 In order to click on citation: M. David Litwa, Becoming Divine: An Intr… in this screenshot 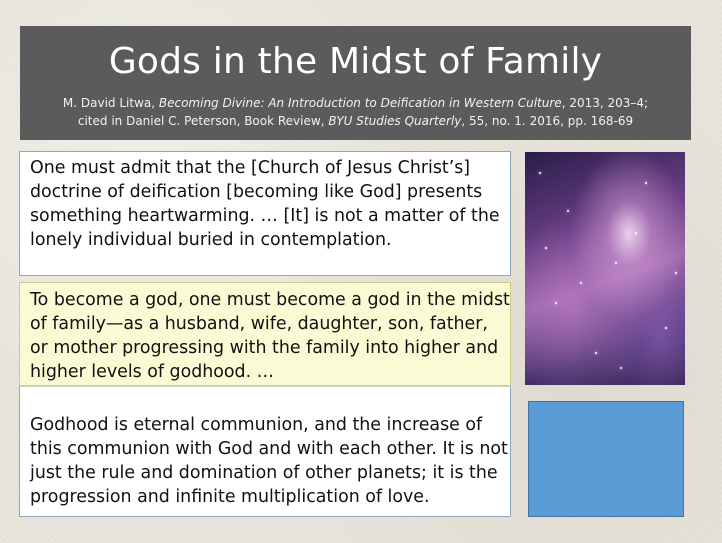, I will do `click(355, 112)`.